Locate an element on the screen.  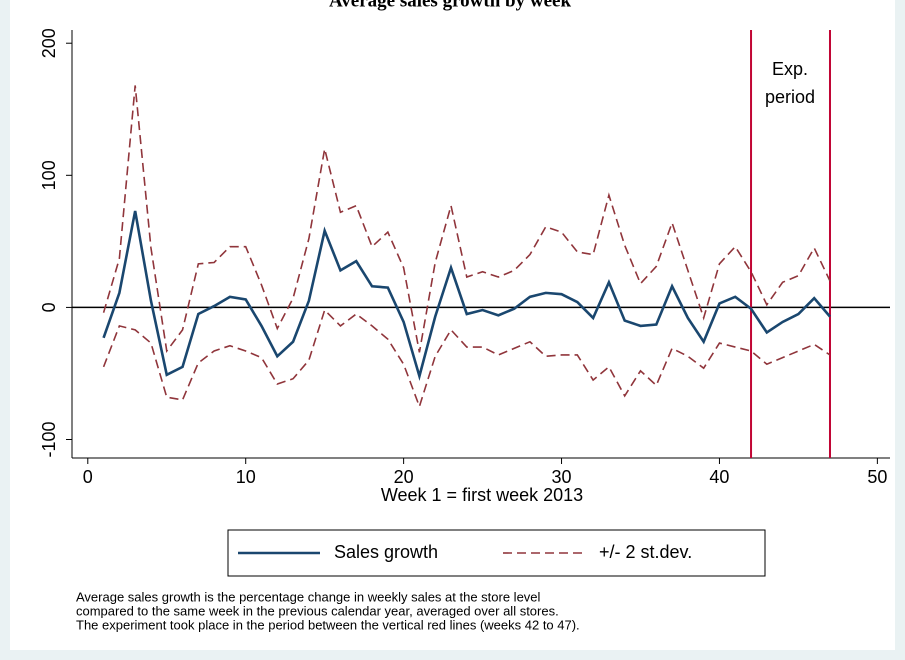
x-tick-label: 30 is located at coordinates (562, 477).